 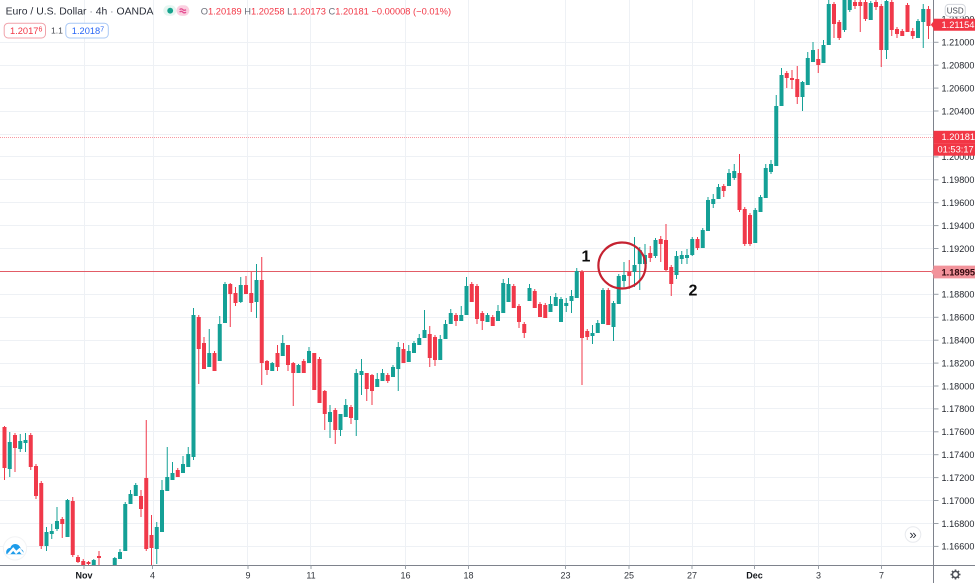 What do you see at coordinates (405, 575) in the screenshot?
I see `svg-text: 16` at bounding box center [405, 575].